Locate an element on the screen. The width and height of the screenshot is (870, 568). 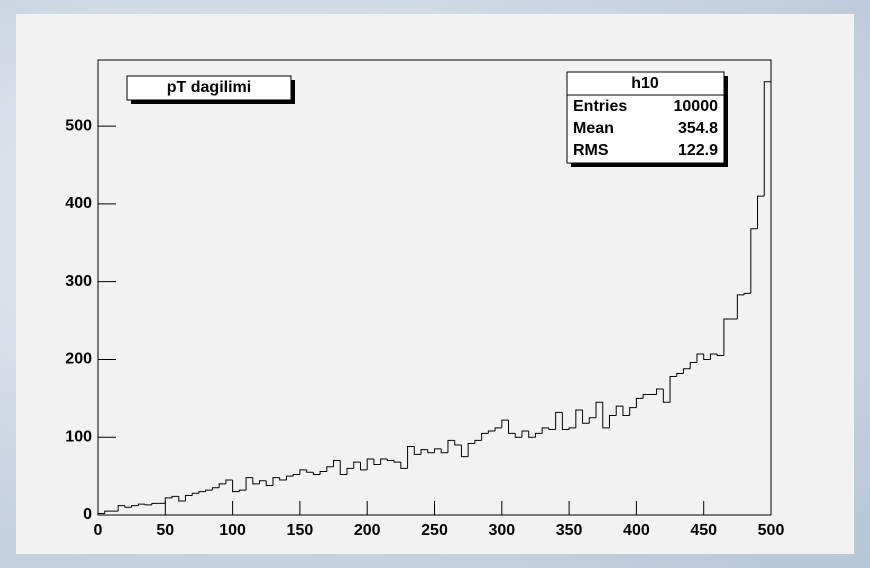
y-tick-label: 500 is located at coordinates (78, 125).